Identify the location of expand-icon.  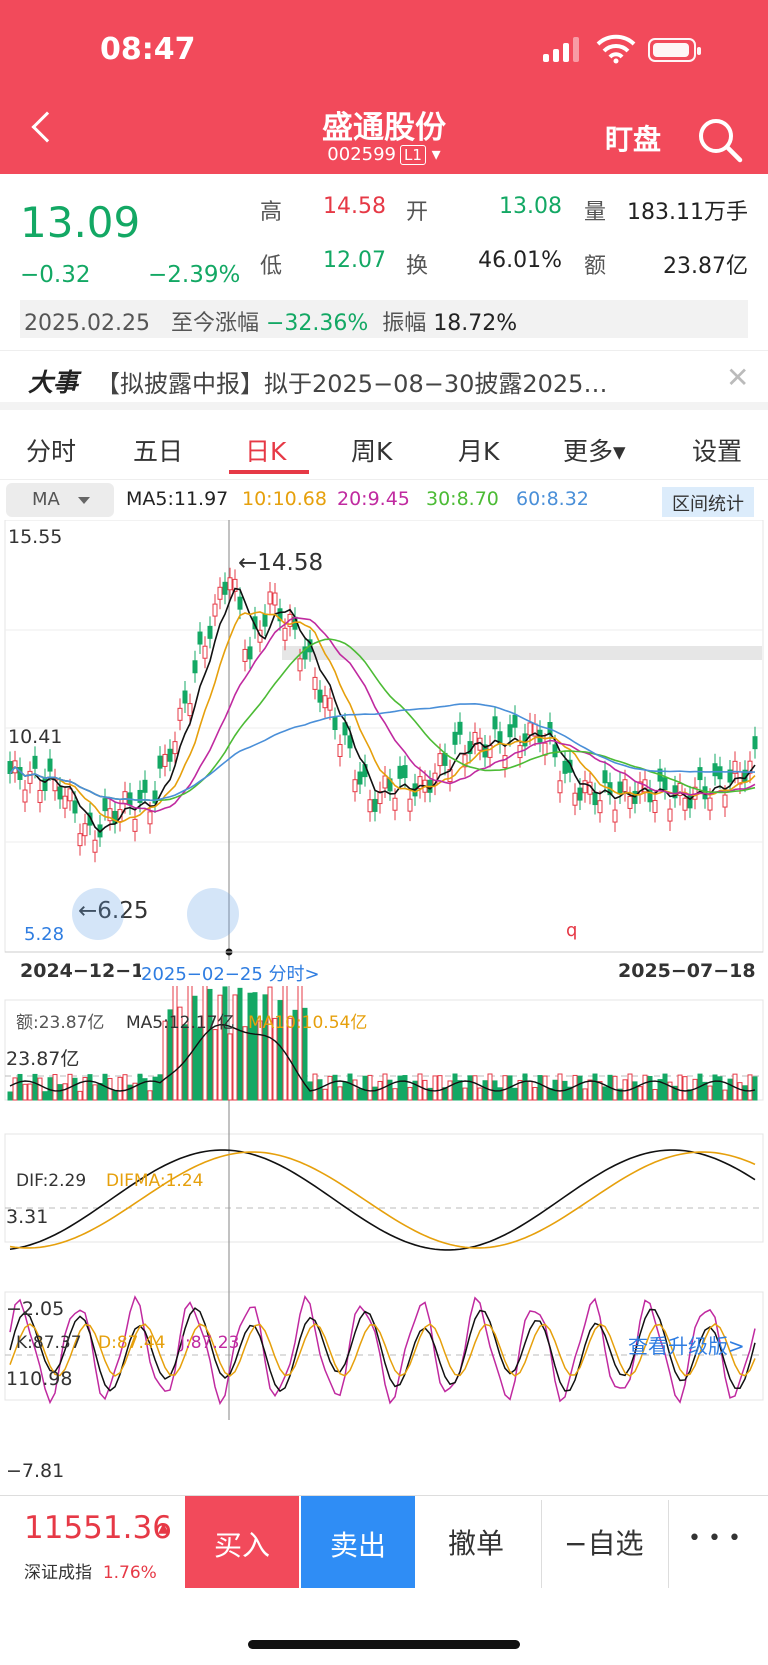
(213, 914).